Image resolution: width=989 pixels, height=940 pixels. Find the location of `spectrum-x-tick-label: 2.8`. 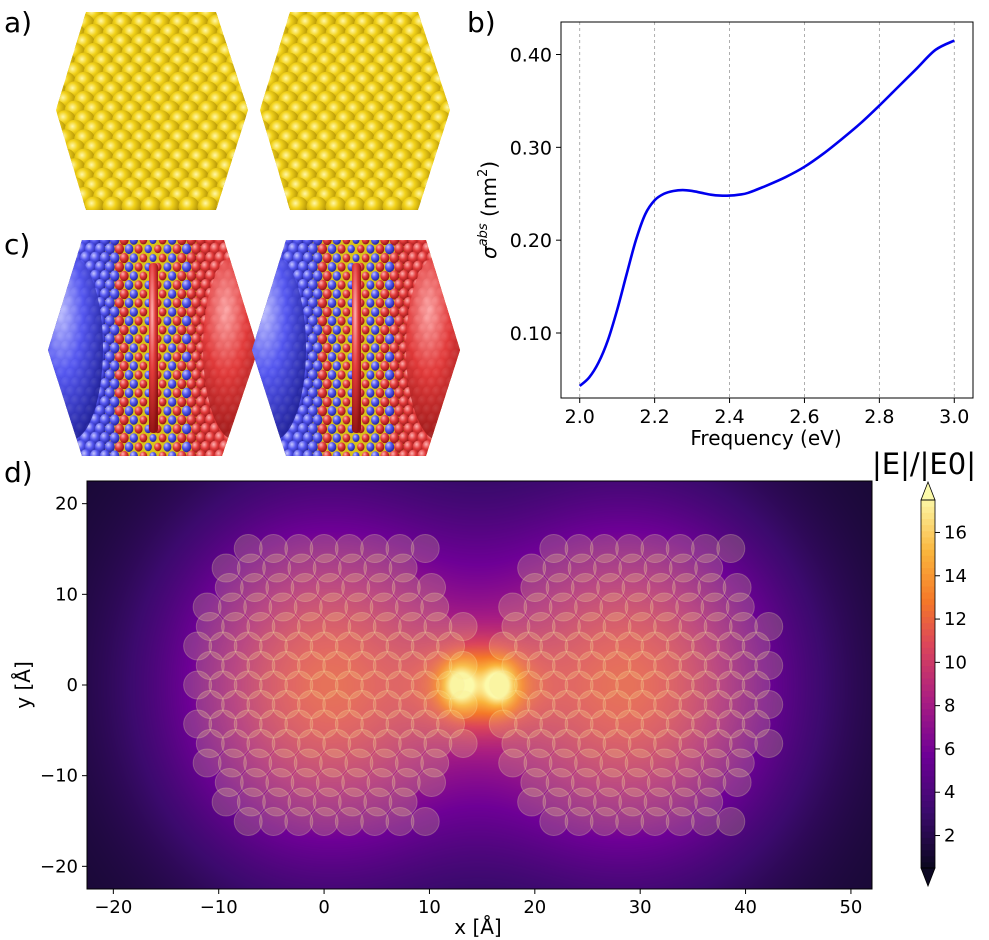

spectrum-x-tick-label: 2.8 is located at coordinates (879, 417).